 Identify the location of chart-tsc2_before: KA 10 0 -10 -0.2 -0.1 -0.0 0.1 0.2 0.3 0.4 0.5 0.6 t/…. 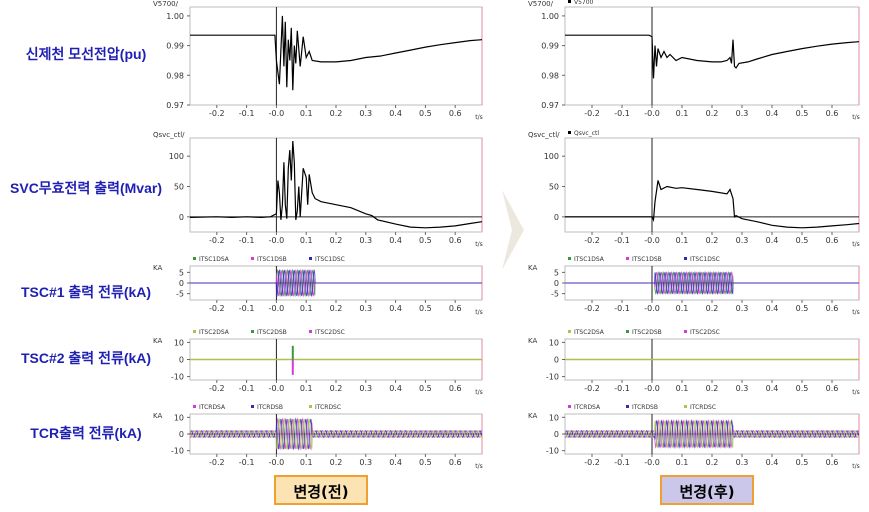
(318, 362).